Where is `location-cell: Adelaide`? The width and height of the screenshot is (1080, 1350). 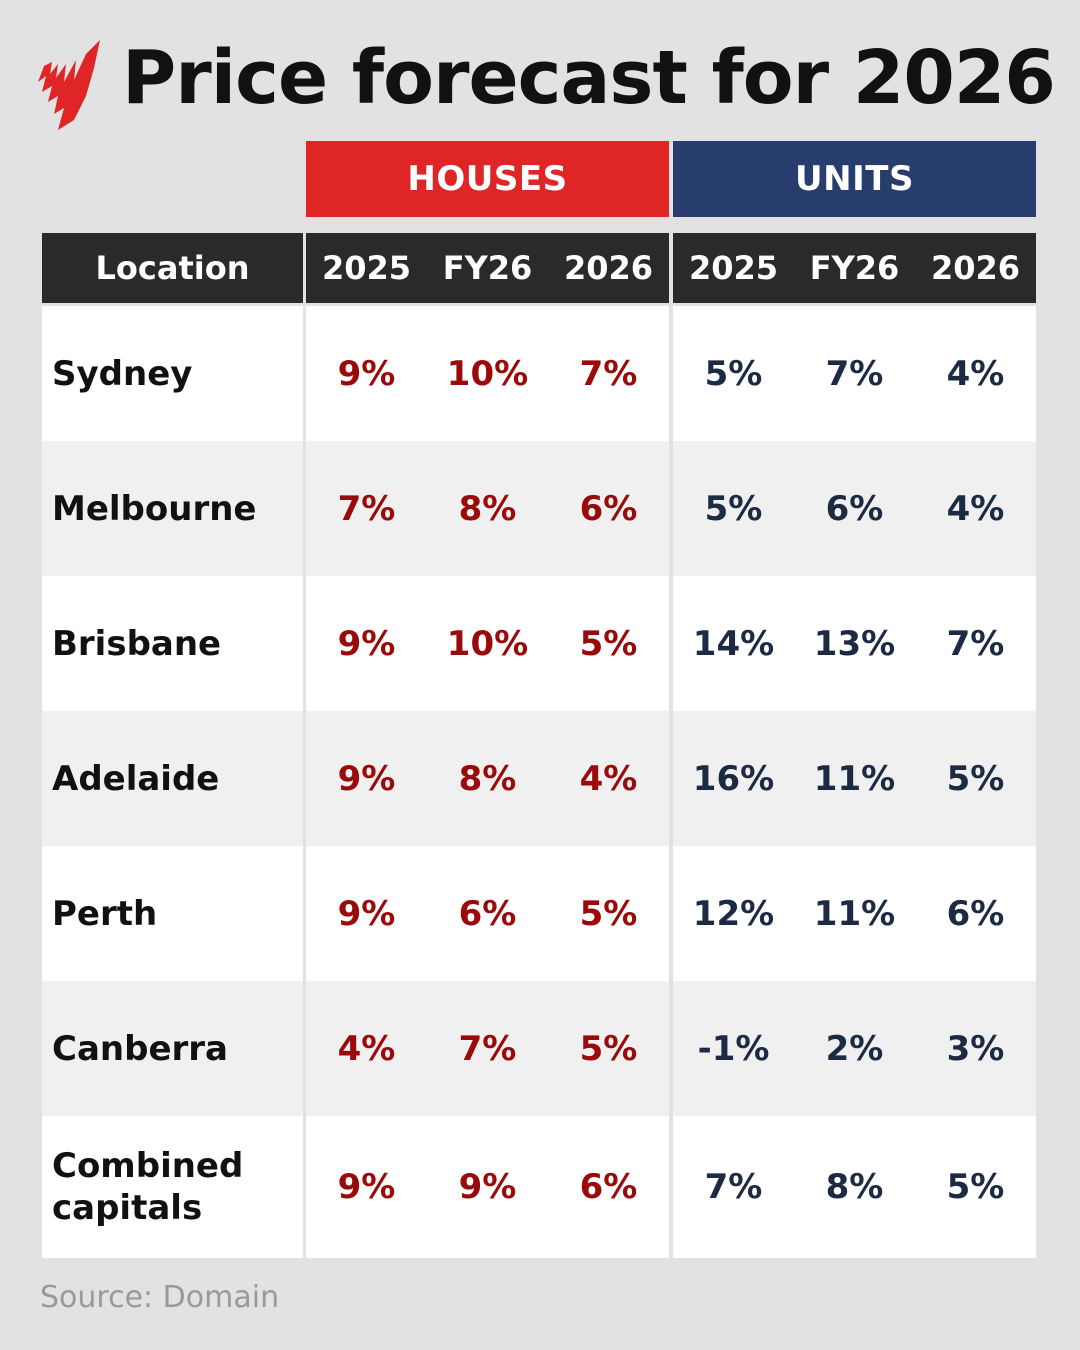 location-cell: Adelaide is located at coordinates (172, 778).